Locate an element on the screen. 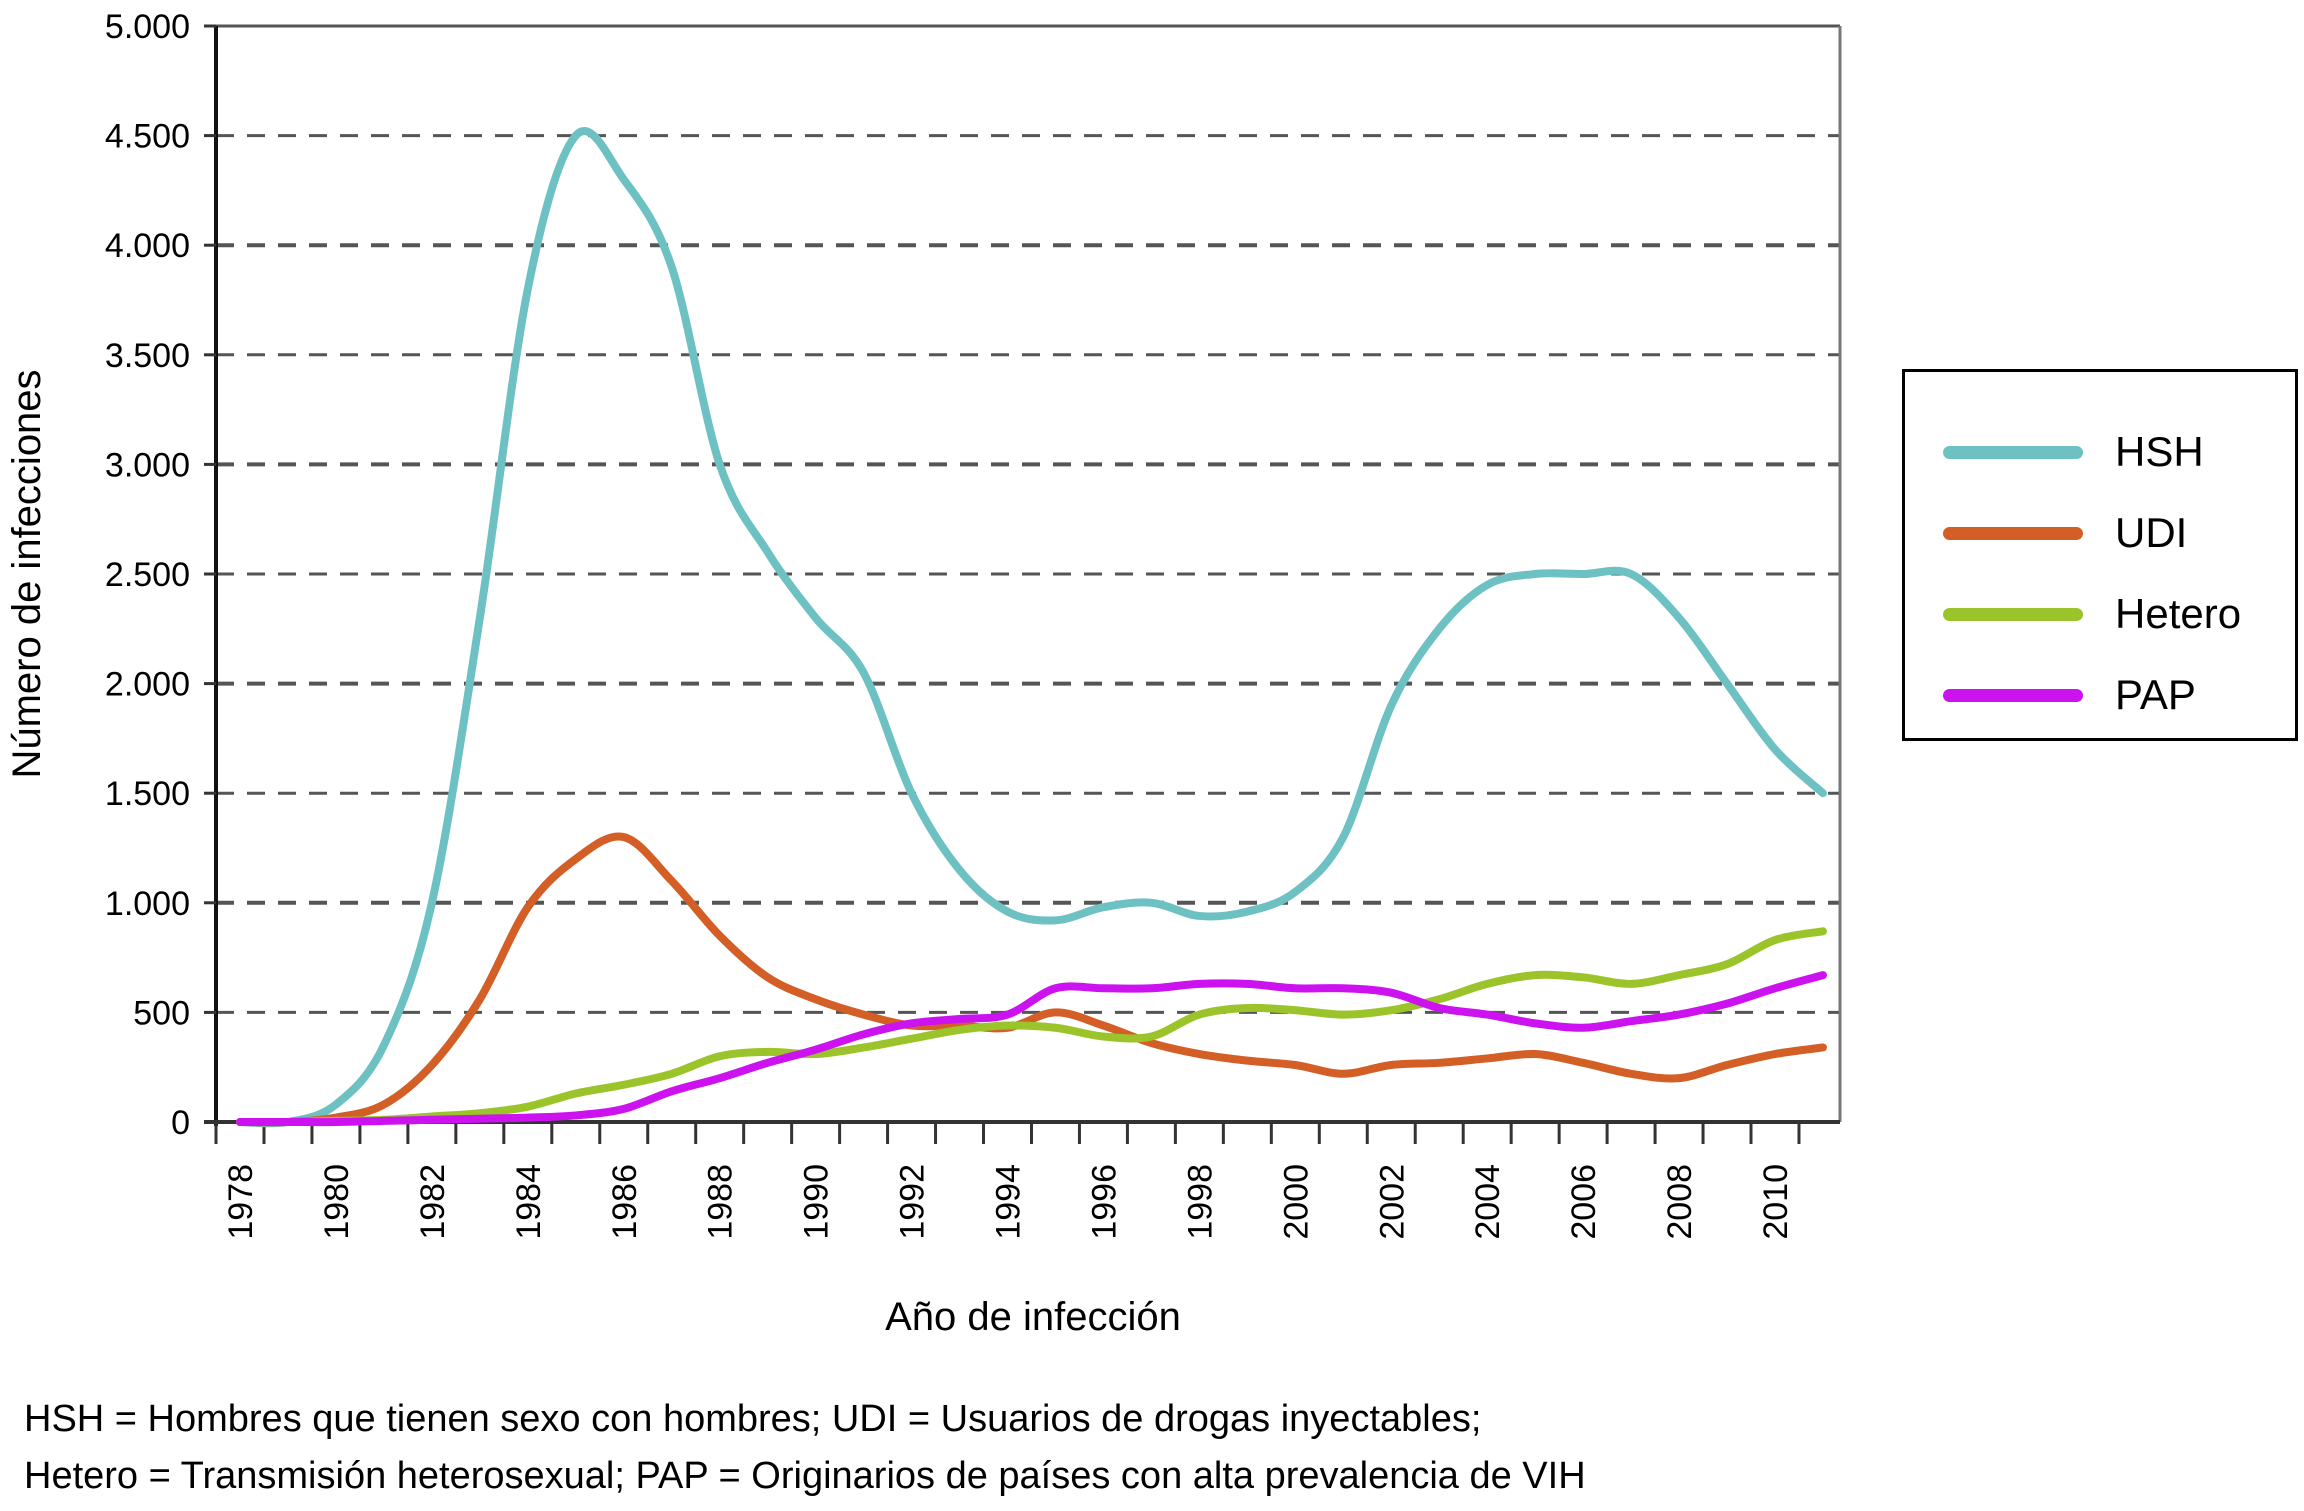 The height and width of the screenshot is (1511, 2304). legend-item-pap: PAP is located at coordinates (2069, 695).